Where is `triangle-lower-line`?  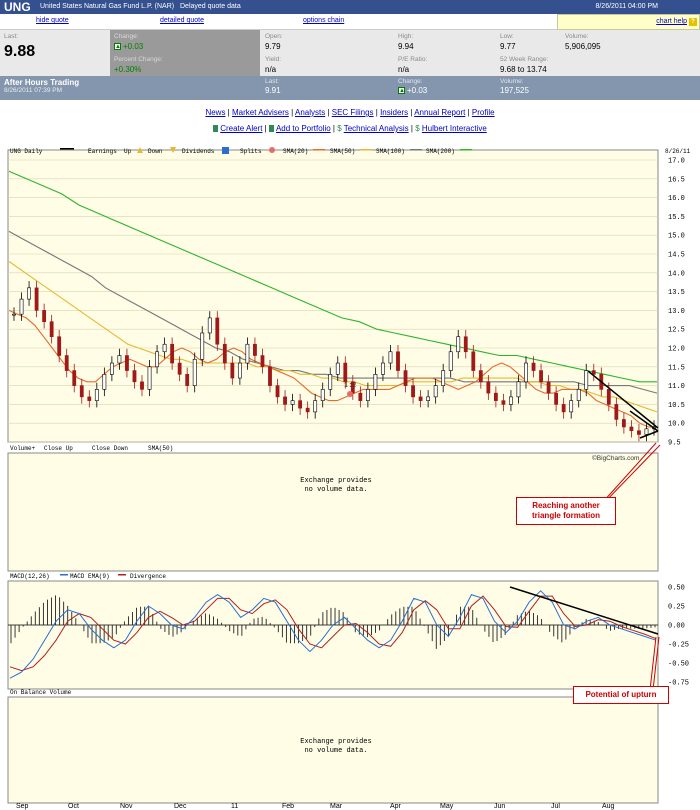
triangle-lower-line is located at coordinates (649, 434).